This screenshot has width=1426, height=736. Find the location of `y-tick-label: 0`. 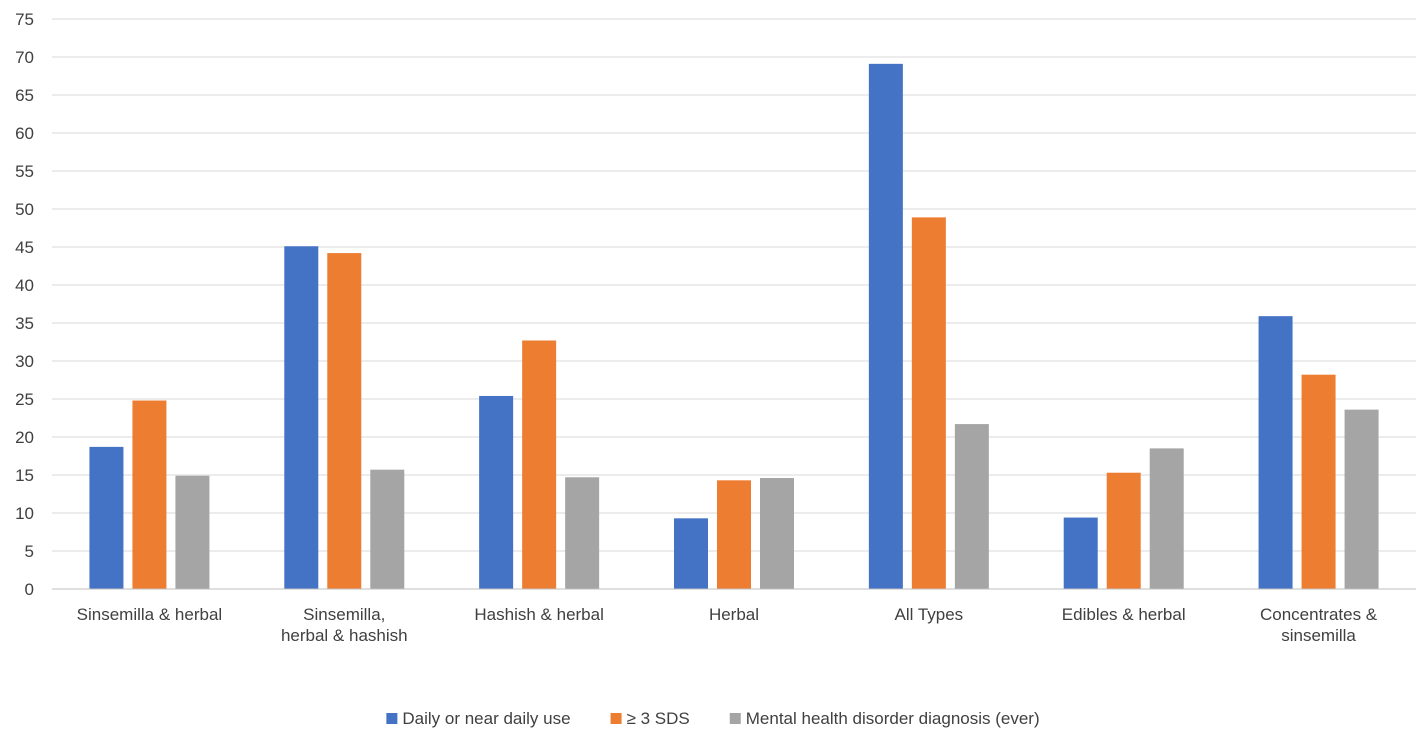

y-tick-label: 0 is located at coordinates (29, 589).